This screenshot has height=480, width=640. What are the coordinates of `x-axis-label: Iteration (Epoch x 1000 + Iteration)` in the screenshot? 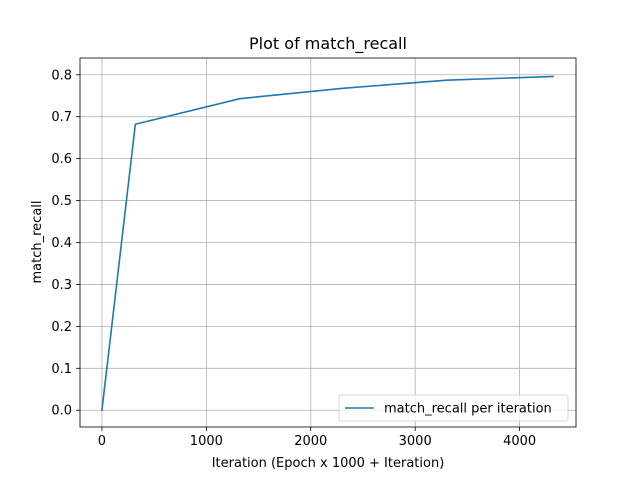 It's located at (328, 463).